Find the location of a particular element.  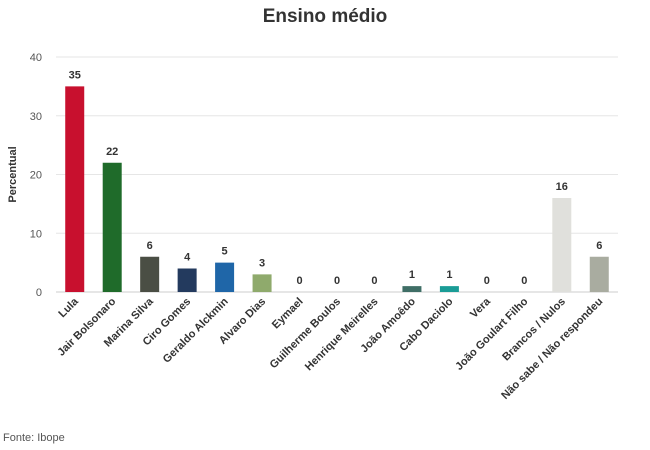

category-label: Geraldo Alckmin is located at coordinates (196, 330).